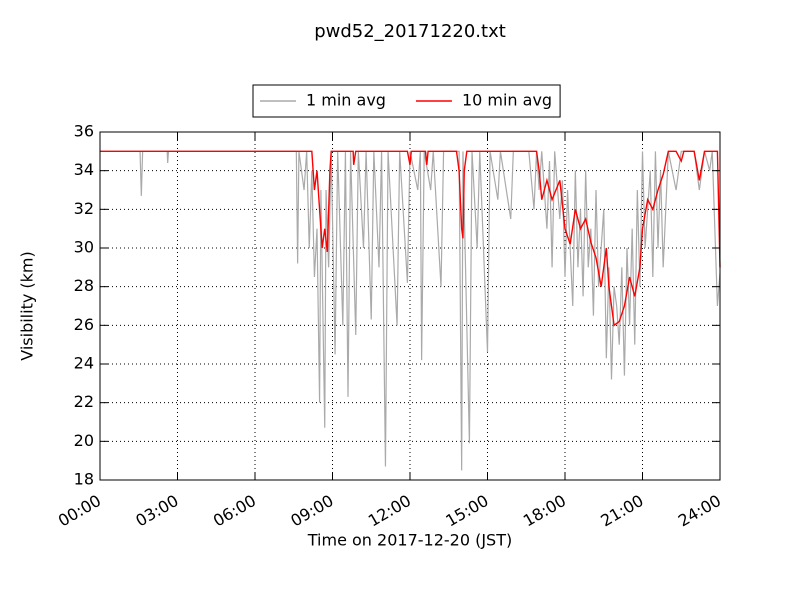 This screenshot has height=600, width=800. What do you see at coordinates (84, 169) in the screenshot?
I see `y-tick-label: 34` at bounding box center [84, 169].